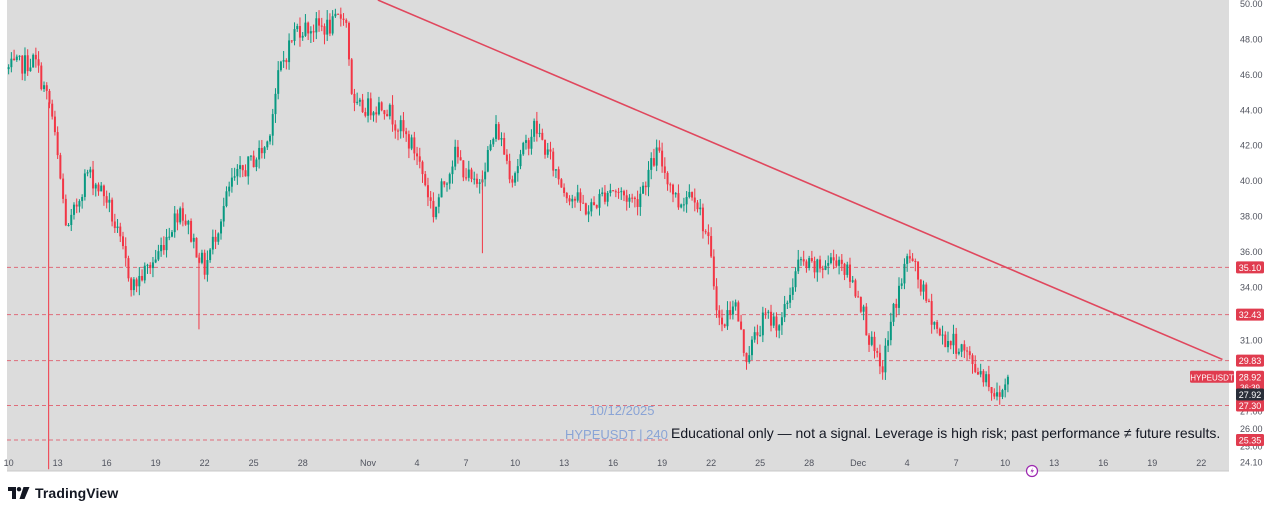  I want to click on price-tick-label: 34.00, so click(1251, 287).